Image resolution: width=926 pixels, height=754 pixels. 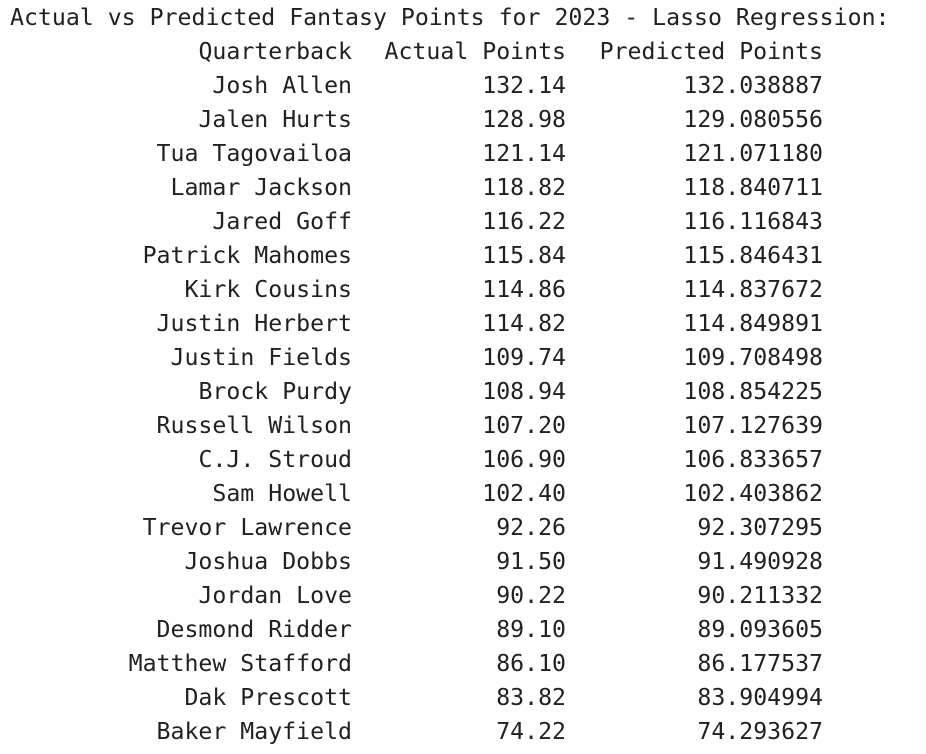 What do you see at coordinates (275, 119) in the screenshot?
I see `quarterback-cell: Jalen Hurts` at bounding box center [275, 119].